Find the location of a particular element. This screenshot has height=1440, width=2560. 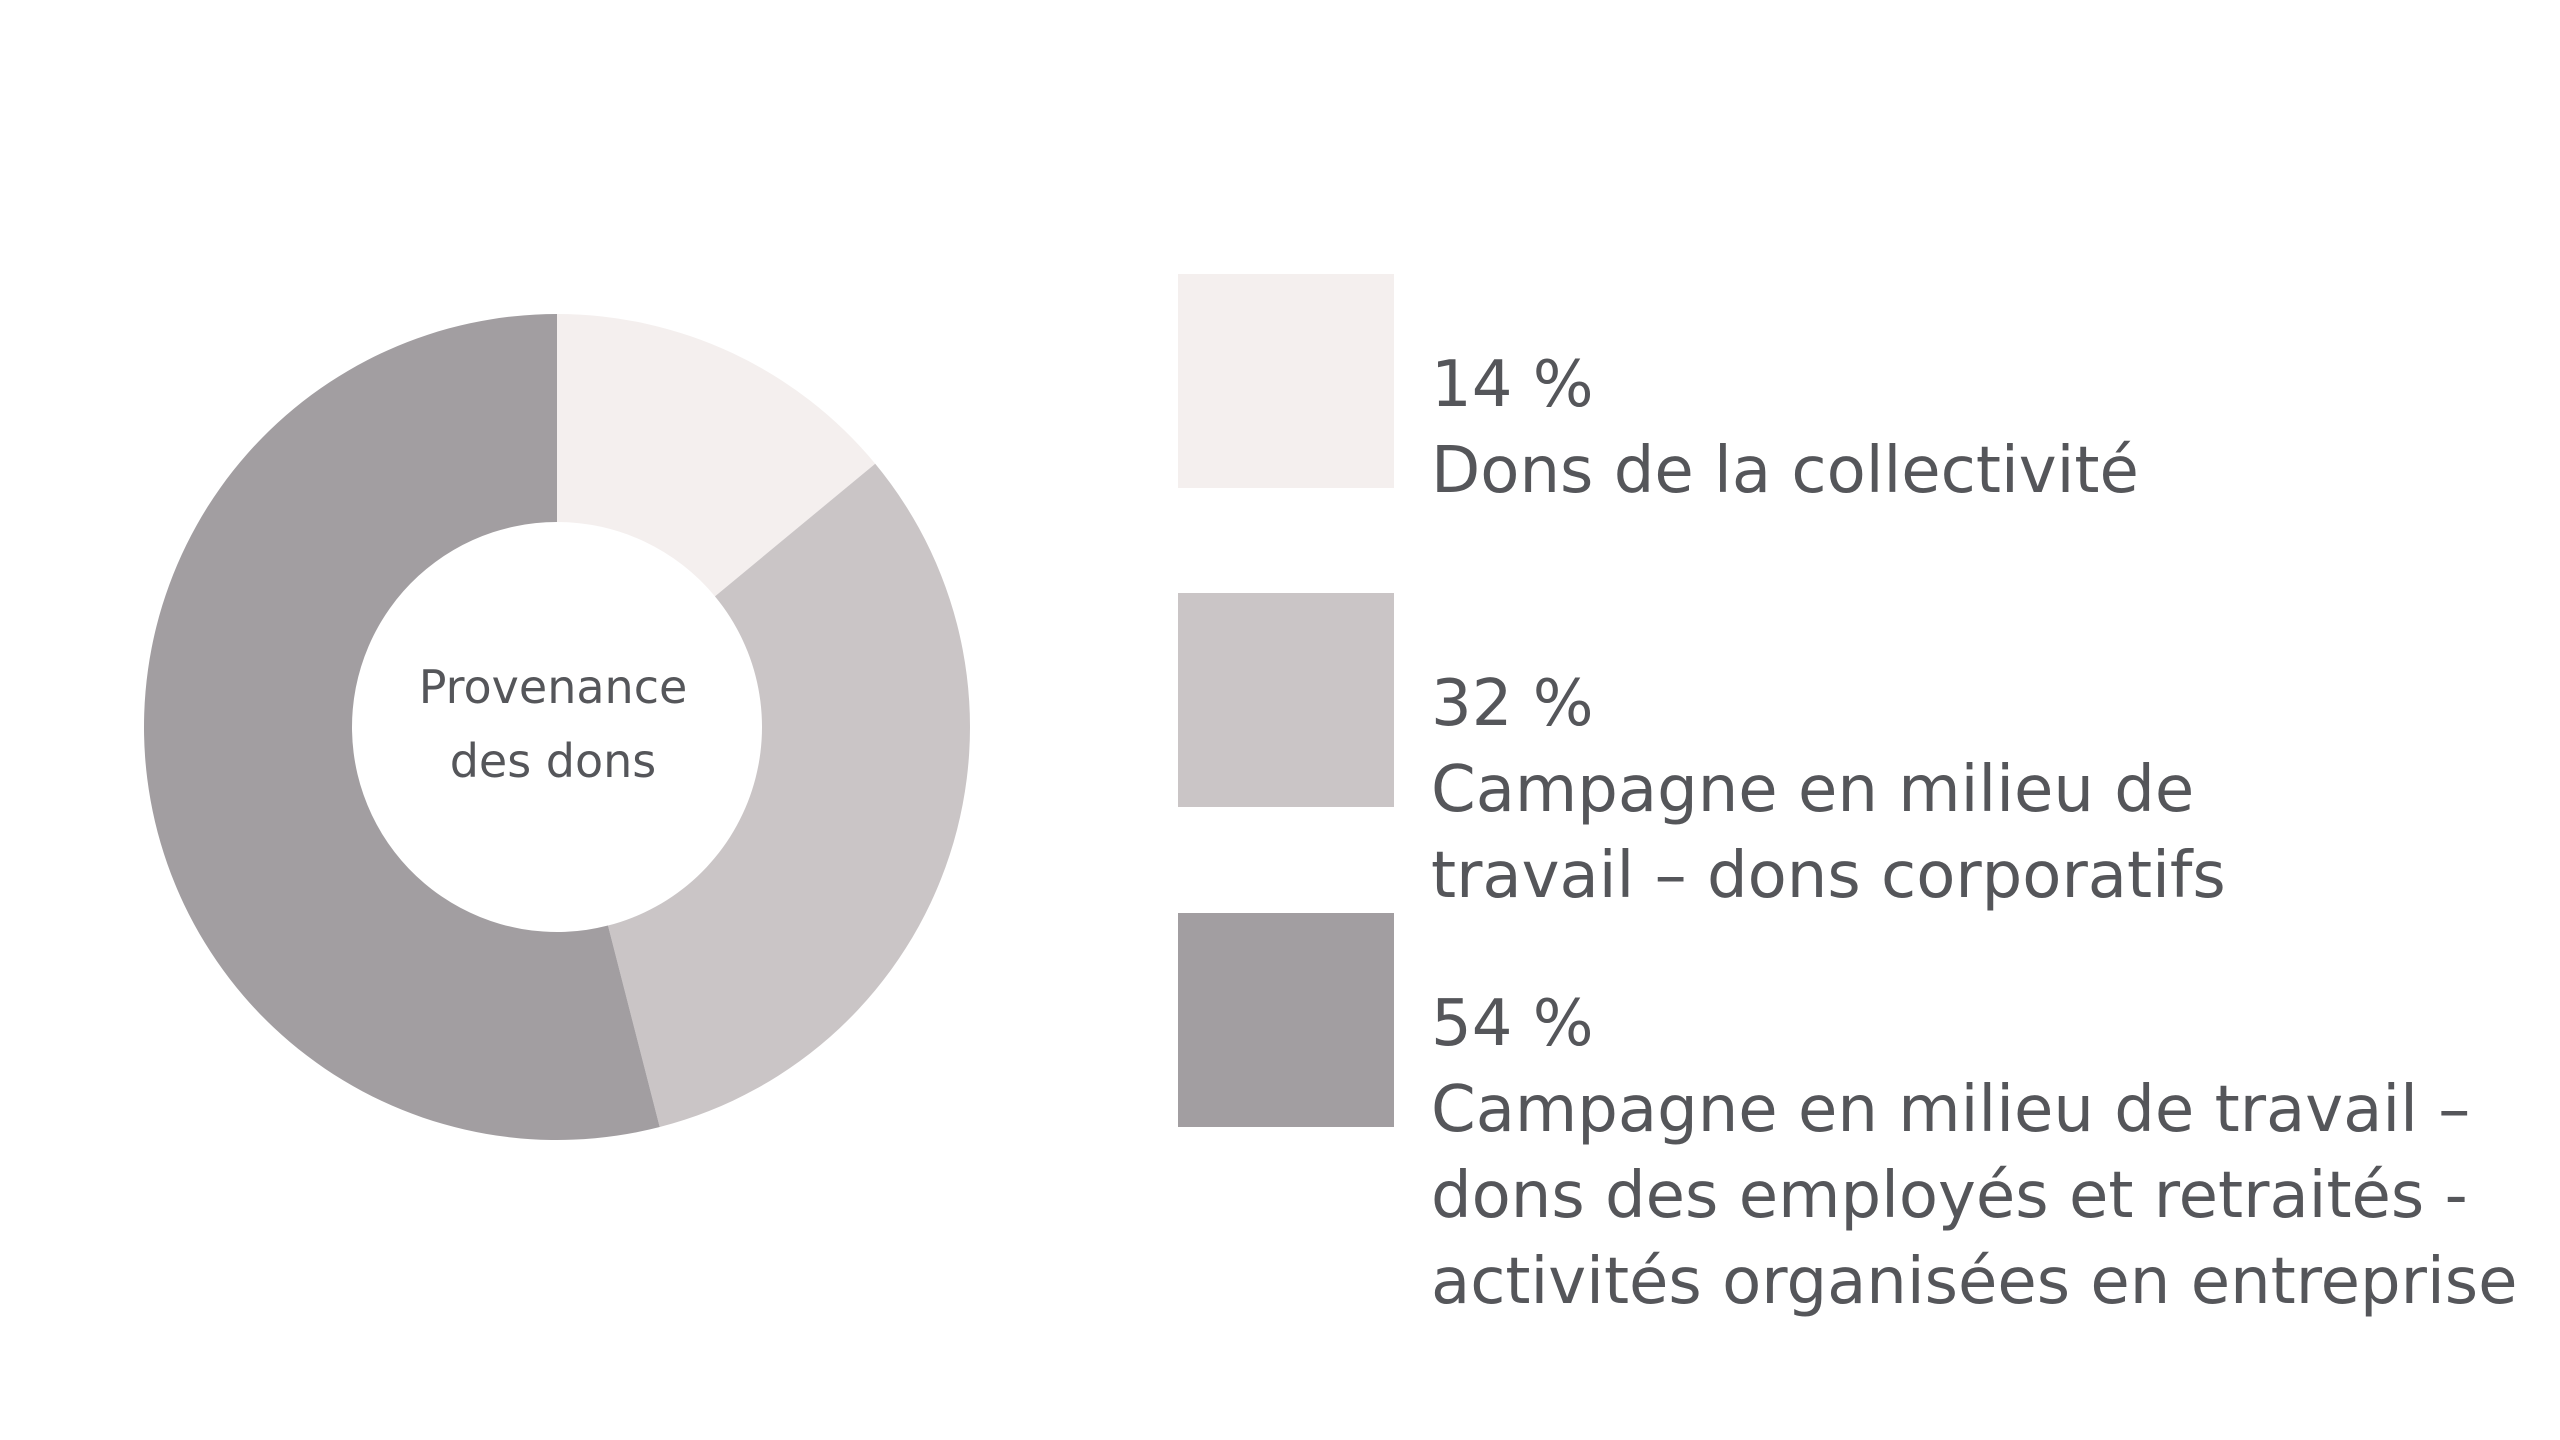

center-label-line-2: des dons is located at coordinates (553, 761).